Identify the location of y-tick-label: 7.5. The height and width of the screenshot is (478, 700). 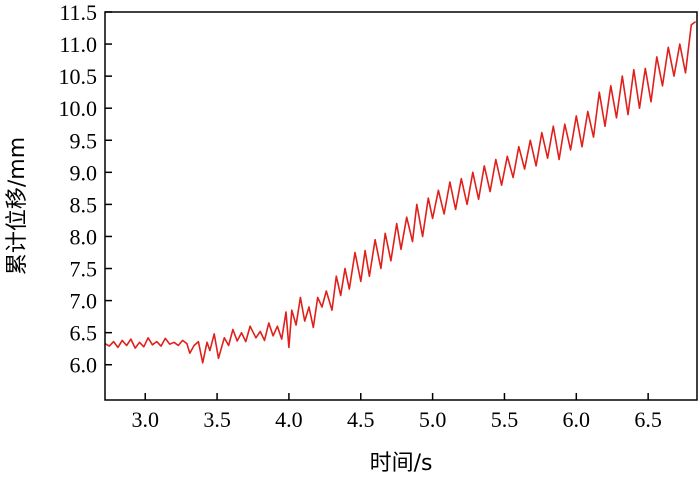
(84, 269).